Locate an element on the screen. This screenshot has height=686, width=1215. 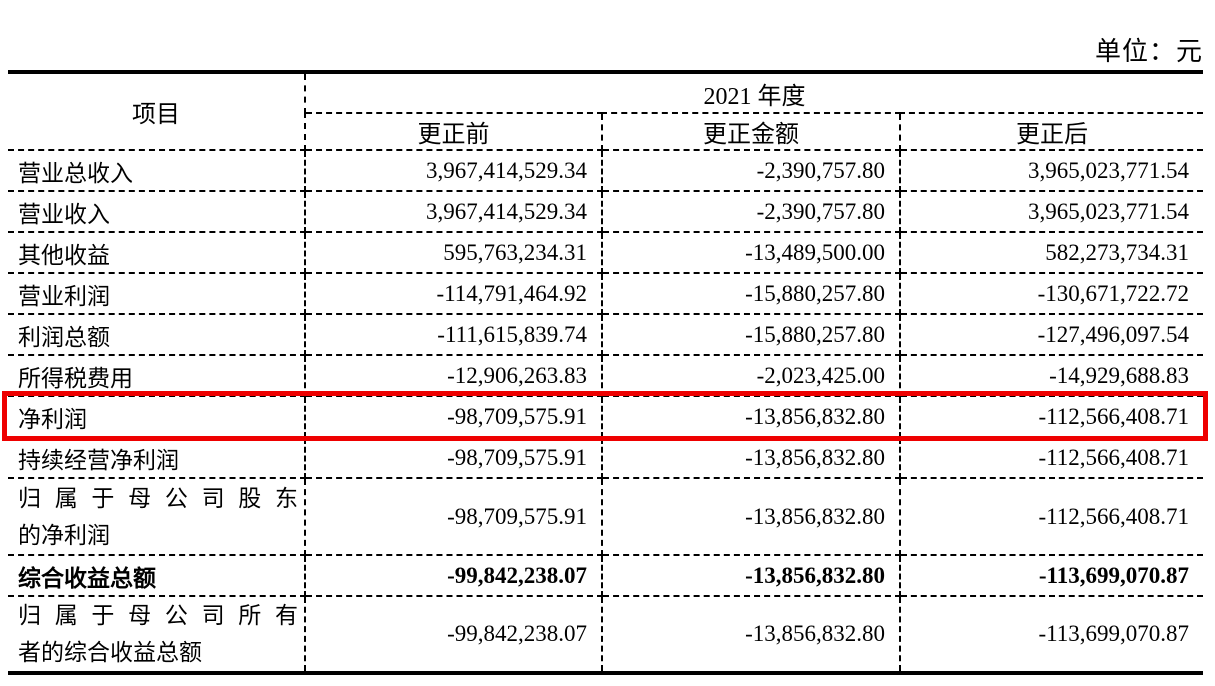
cell-before: -12,906,263.83 is located at coordinates (453, 375).